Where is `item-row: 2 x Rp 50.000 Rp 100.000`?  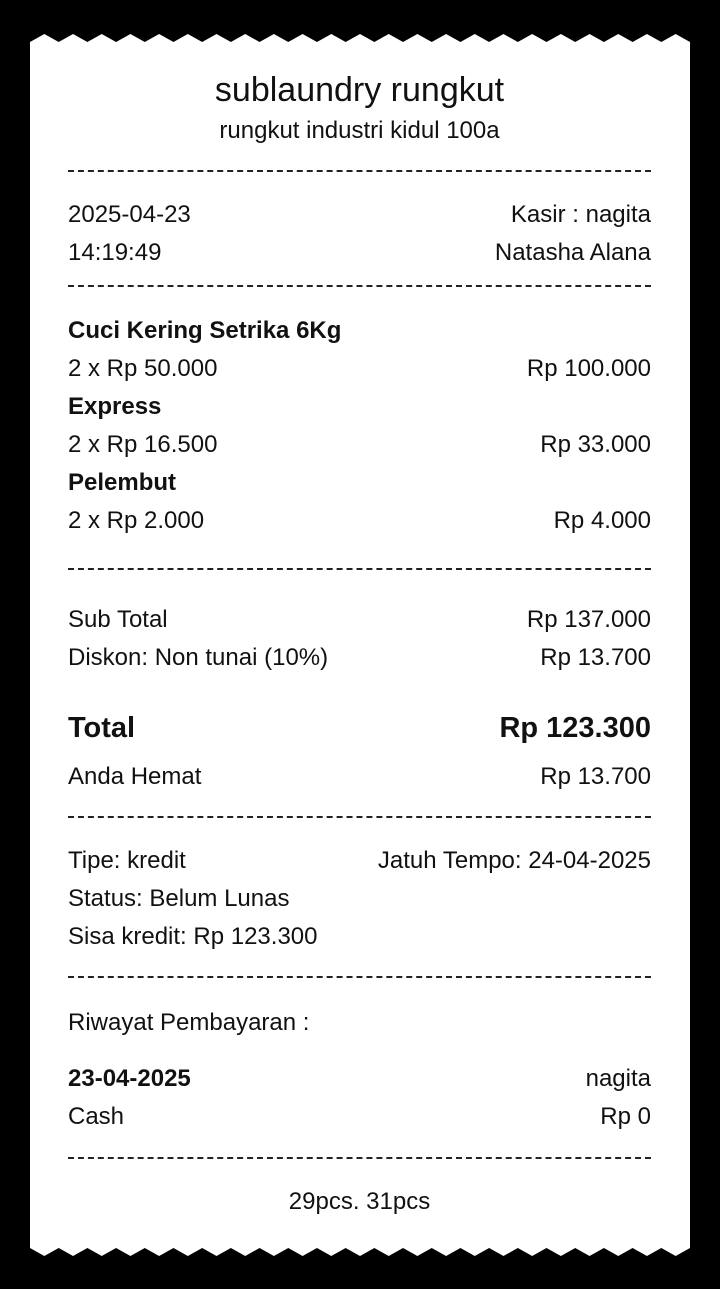 item-row: 2 x Rp 50.000 Rp 100.000 is located at coordinates (359, 369).